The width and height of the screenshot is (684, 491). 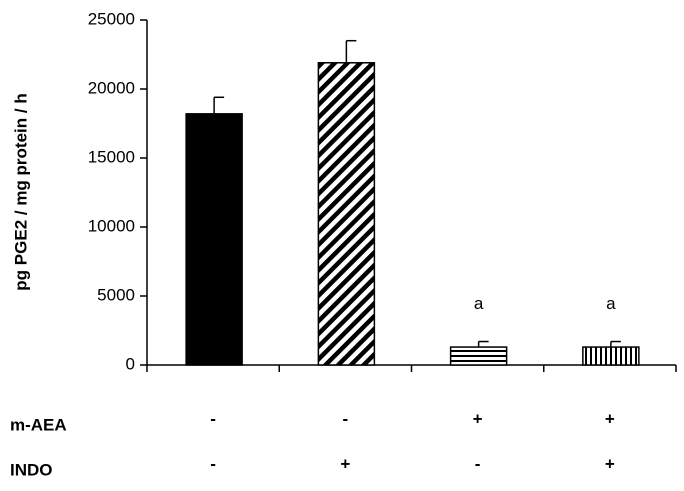 I want to click on y-tick-label: 10000, so click(x=111, y=225).